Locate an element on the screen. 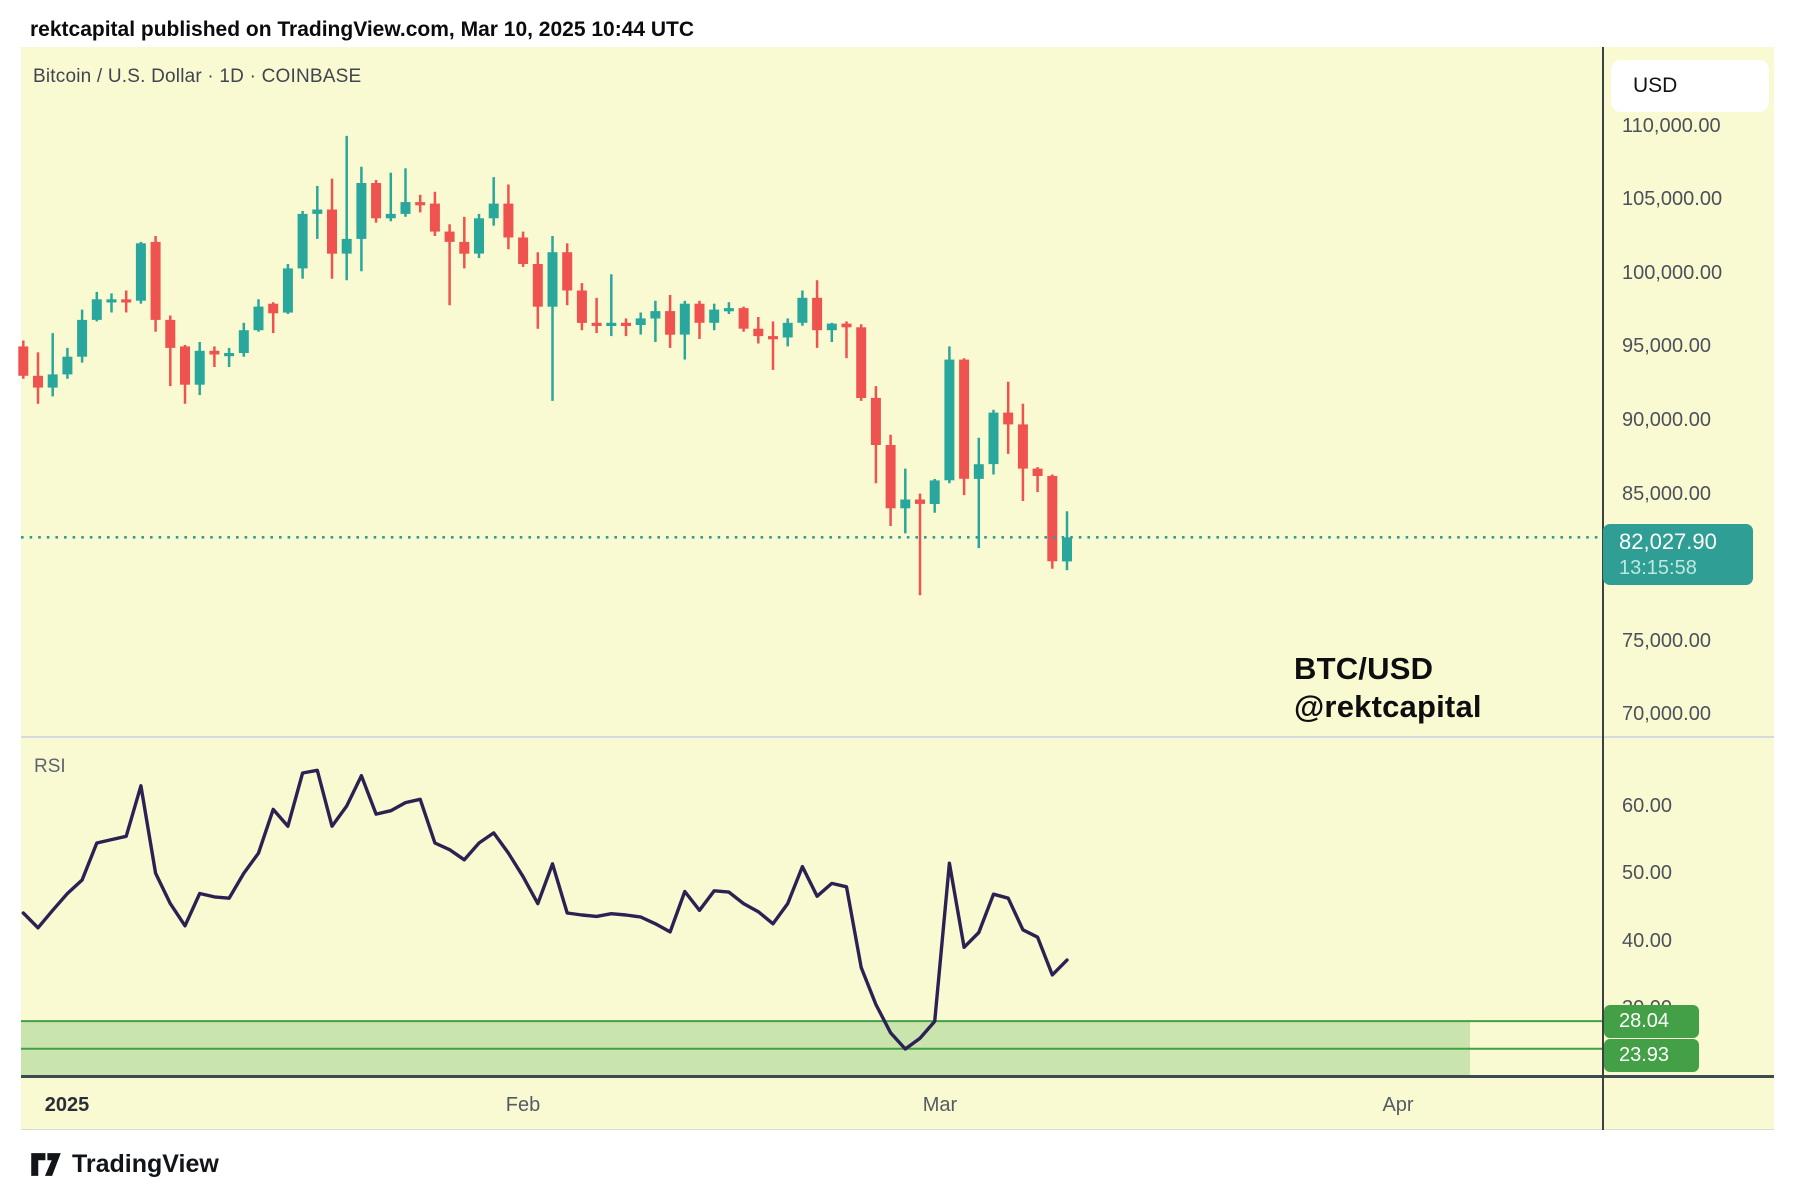 The image size is (1794, 1202). tradingview-footer: TradingView is located at coordinates (124, 1164).